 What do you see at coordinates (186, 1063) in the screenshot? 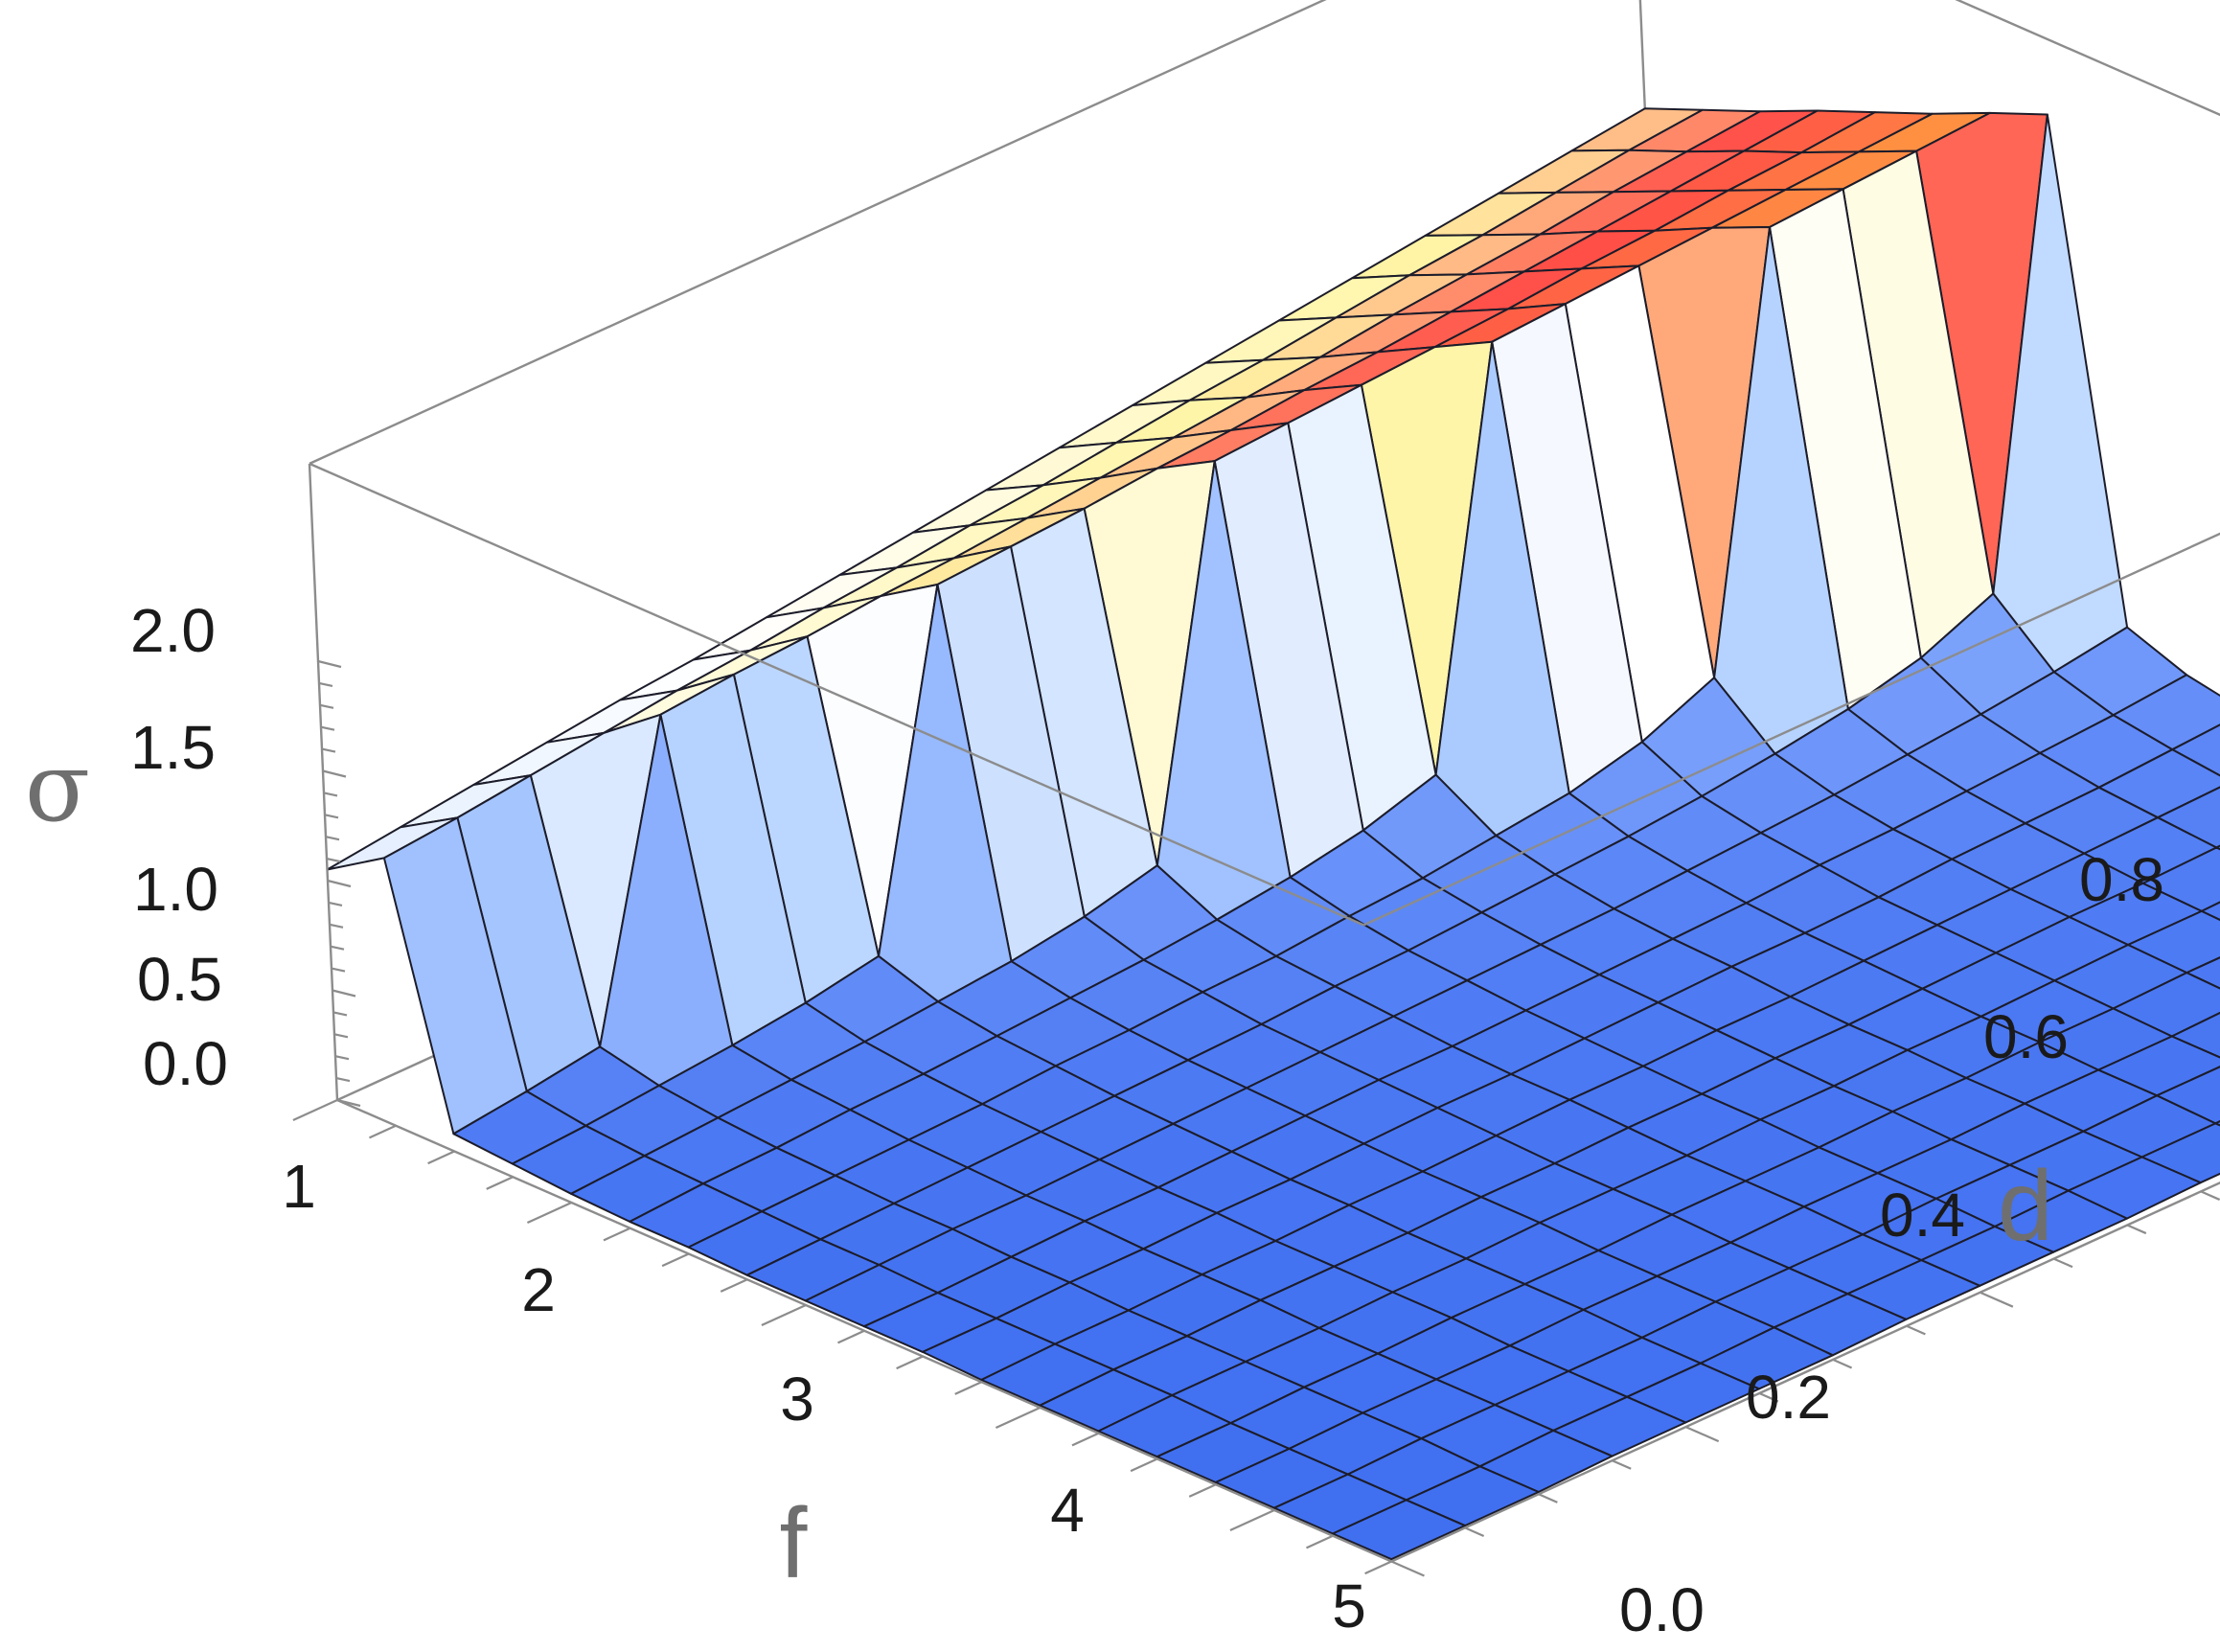
I see `z-tick-label: 0.0` at bounding box center [186, 1063].